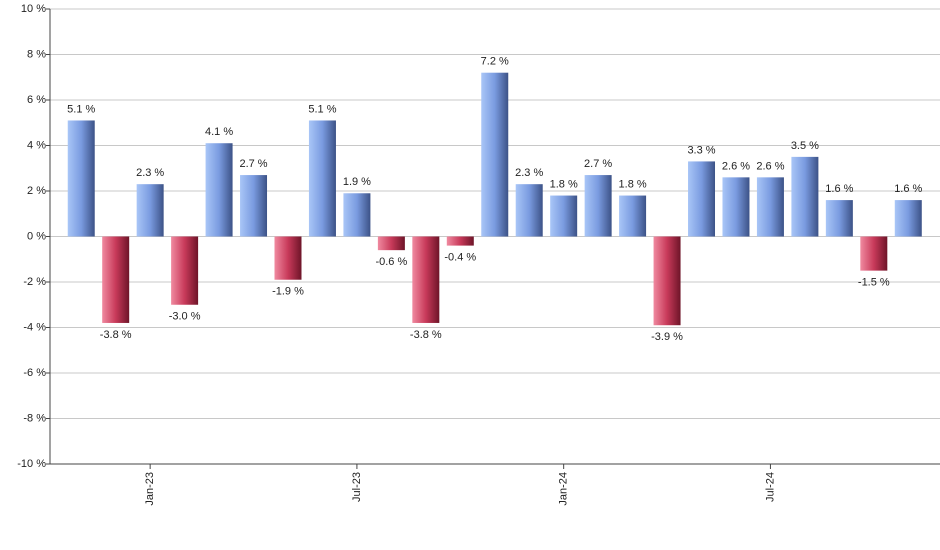  What do you see at coordinates (667, 337) in the screenshot?
I see `value-label: -3.9 %` at bounding box center [667, 337].